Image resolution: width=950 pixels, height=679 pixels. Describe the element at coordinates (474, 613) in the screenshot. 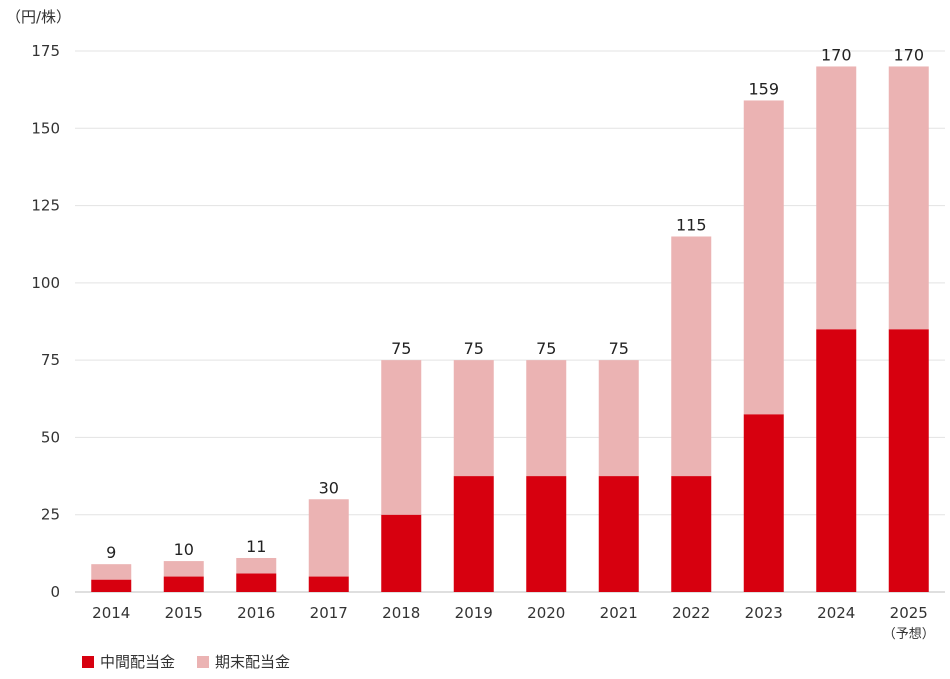

I see `x-tick-label: 2019` at that location.